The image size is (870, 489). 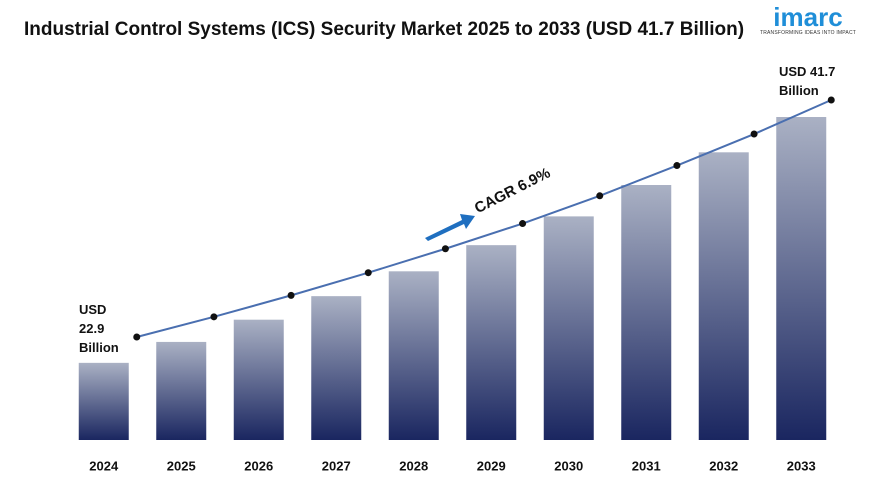 I want to click on start-annotation: USD 22.9 Billion, so click(x=99, y=328).